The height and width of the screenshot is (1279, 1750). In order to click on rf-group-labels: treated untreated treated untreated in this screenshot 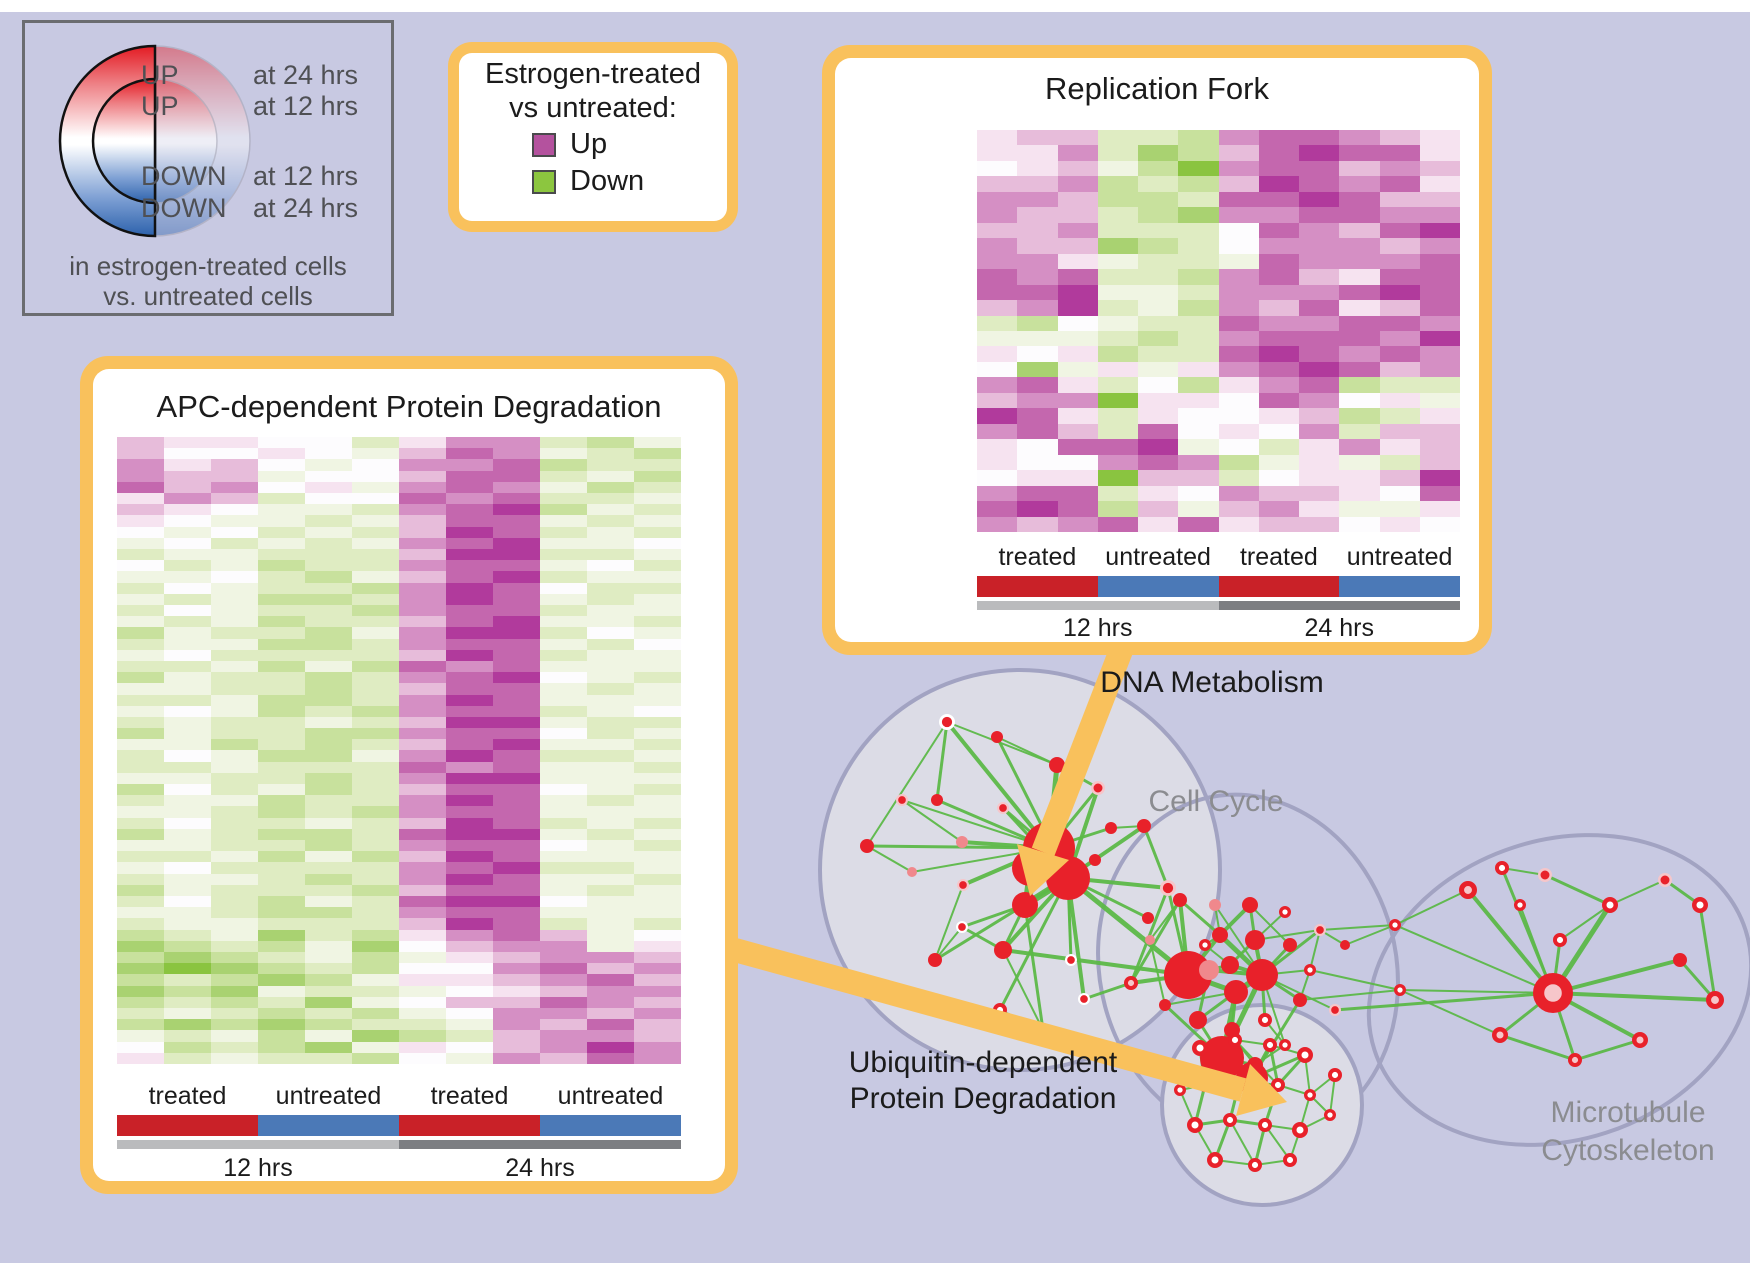, I will do `click(1218, 558)`.